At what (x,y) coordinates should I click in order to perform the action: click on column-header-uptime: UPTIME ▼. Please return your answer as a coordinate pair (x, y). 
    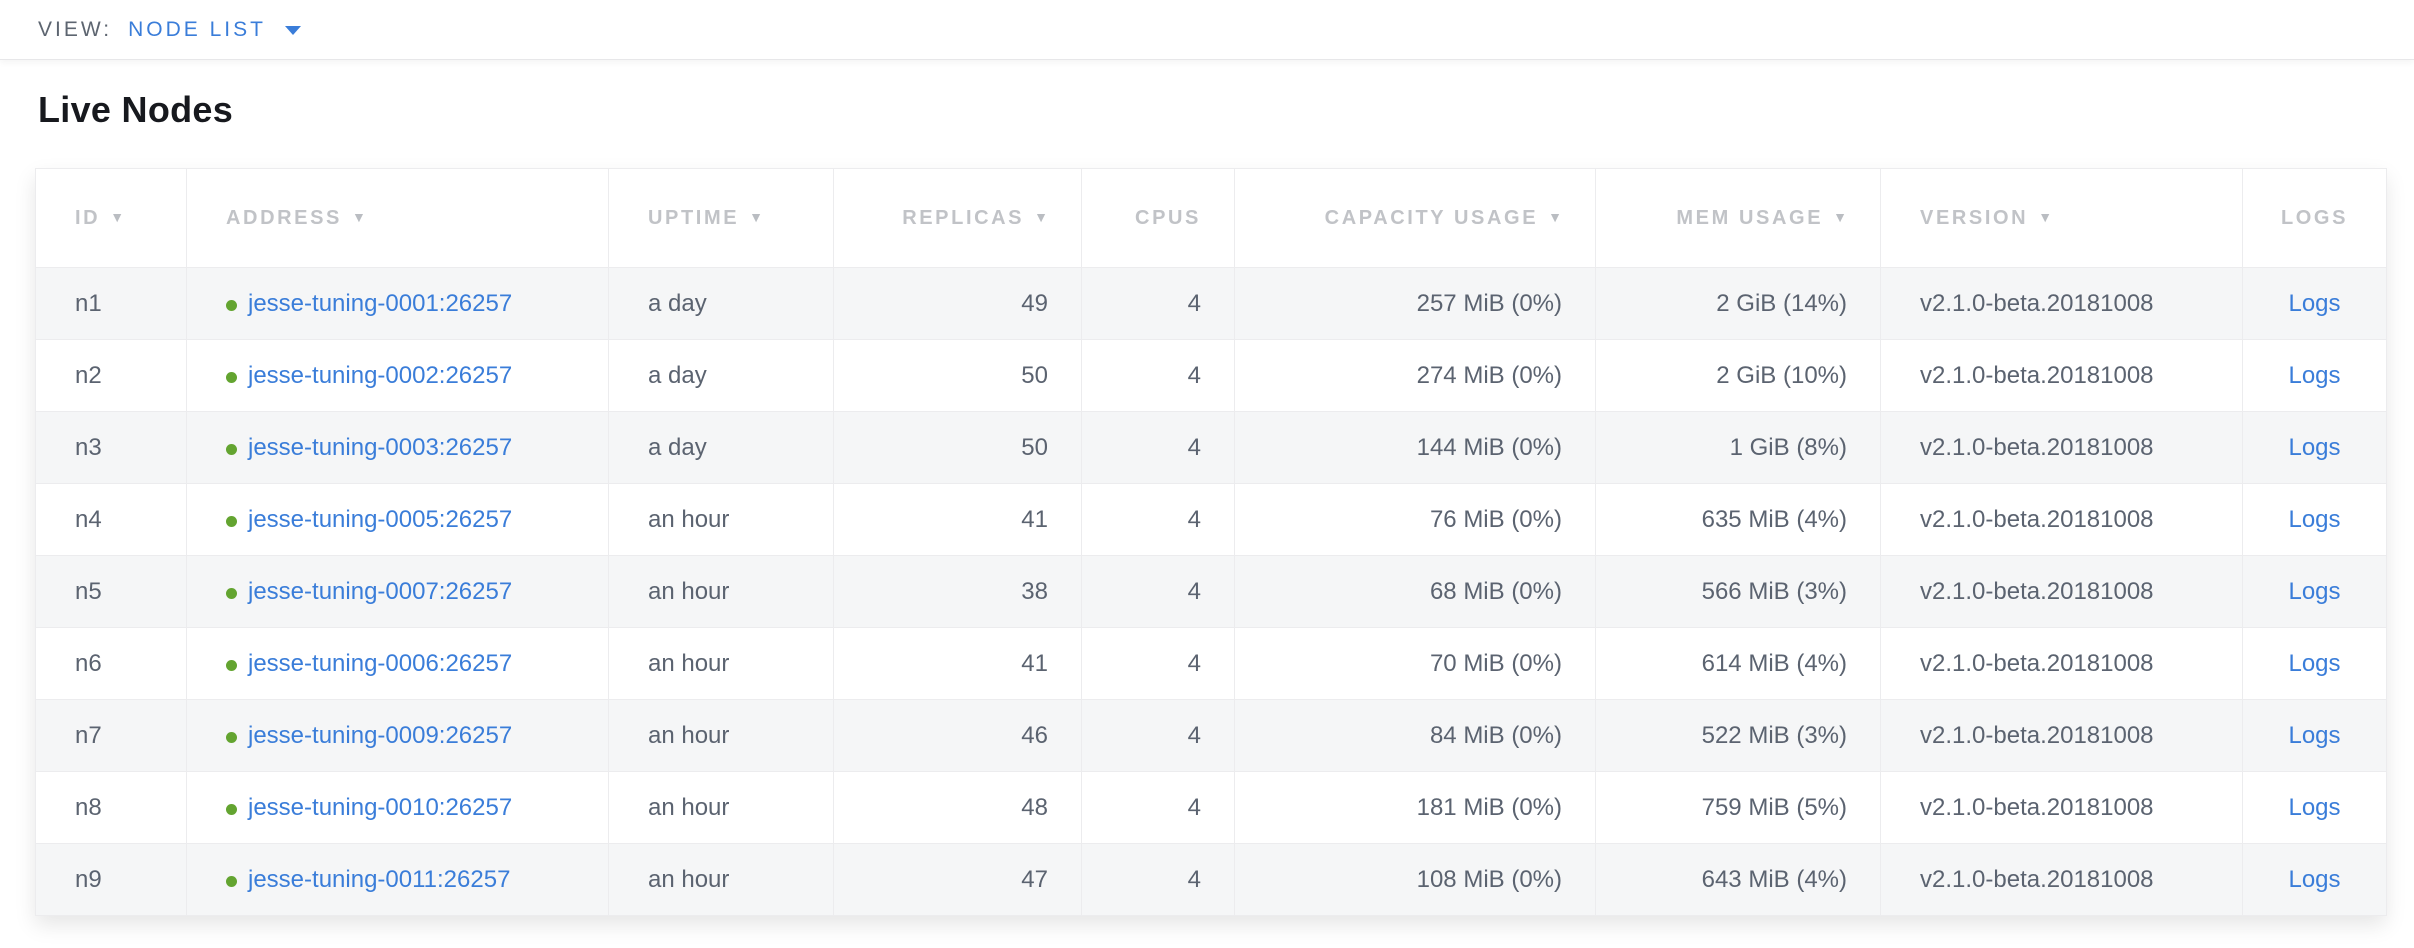
    Looking at the image, I should click on (721, 218).